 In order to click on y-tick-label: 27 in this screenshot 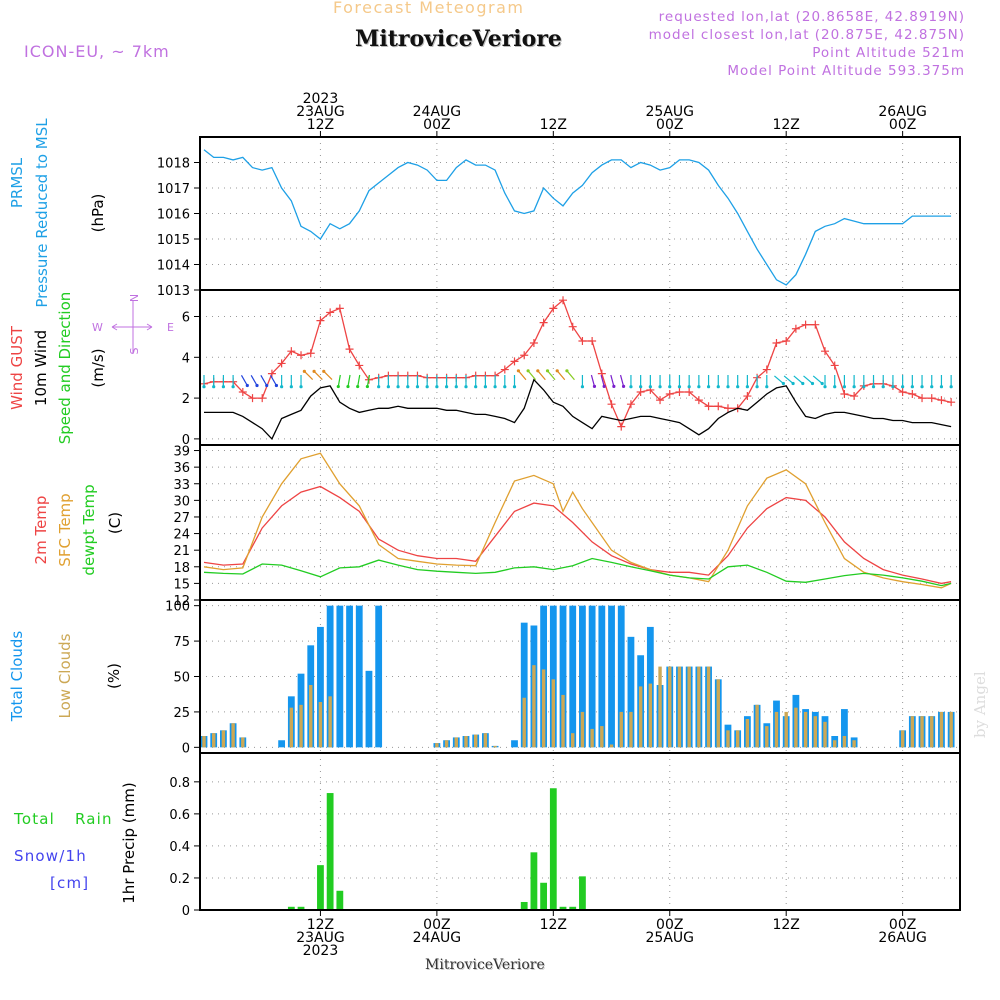, I will do `click(181, 518)`.